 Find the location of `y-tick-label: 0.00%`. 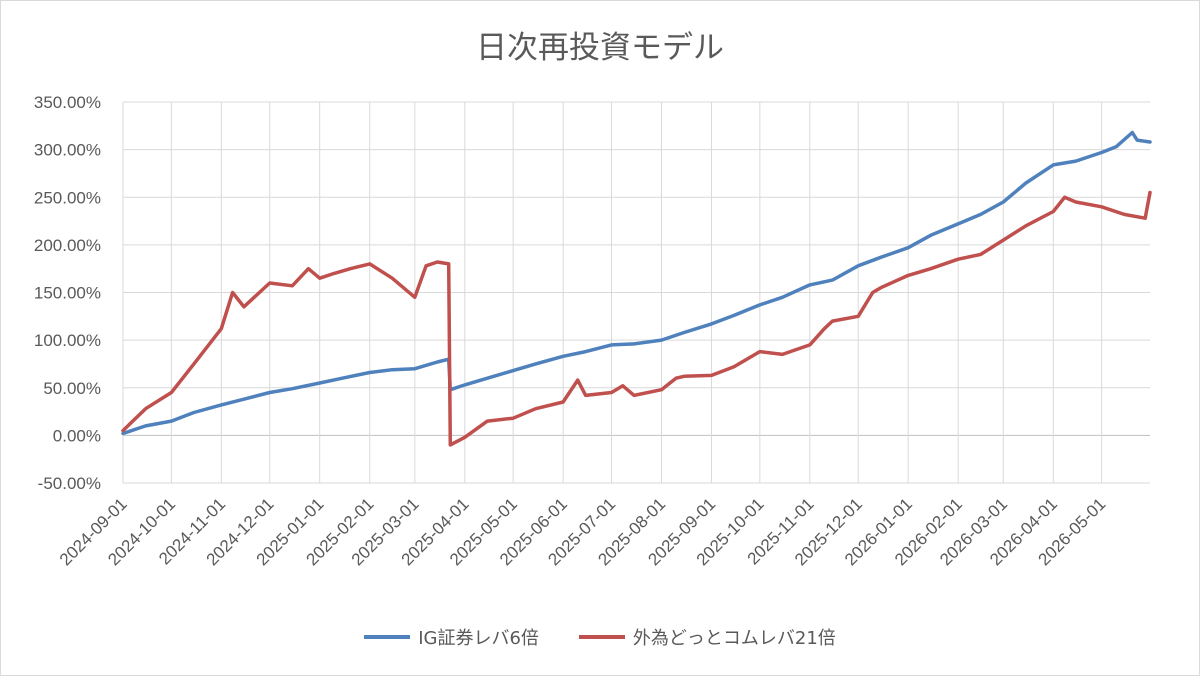

y-tick-label: 0.00% is located at coordinates (77, 435).